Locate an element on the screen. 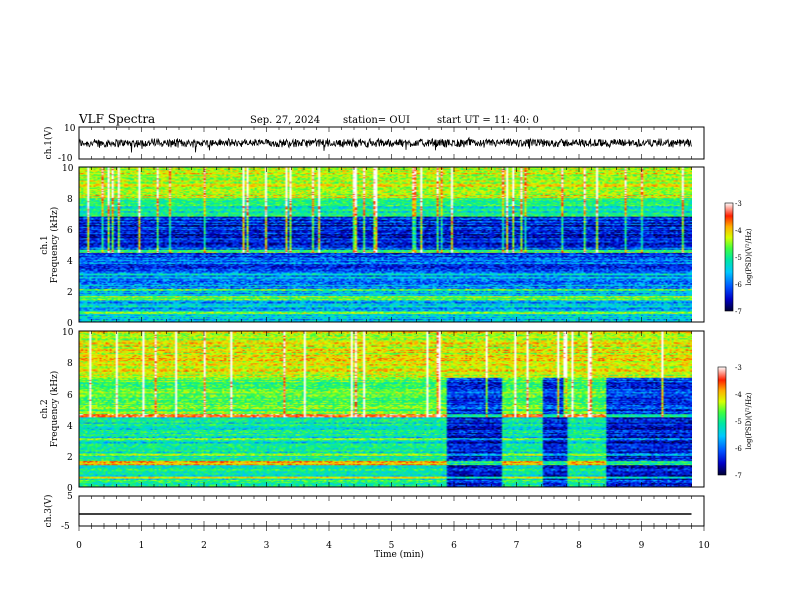 Image resolution: width=792 pixels, height=612 pixels. cb1-tick-m6: -6 is located at coordinates (738, 285).